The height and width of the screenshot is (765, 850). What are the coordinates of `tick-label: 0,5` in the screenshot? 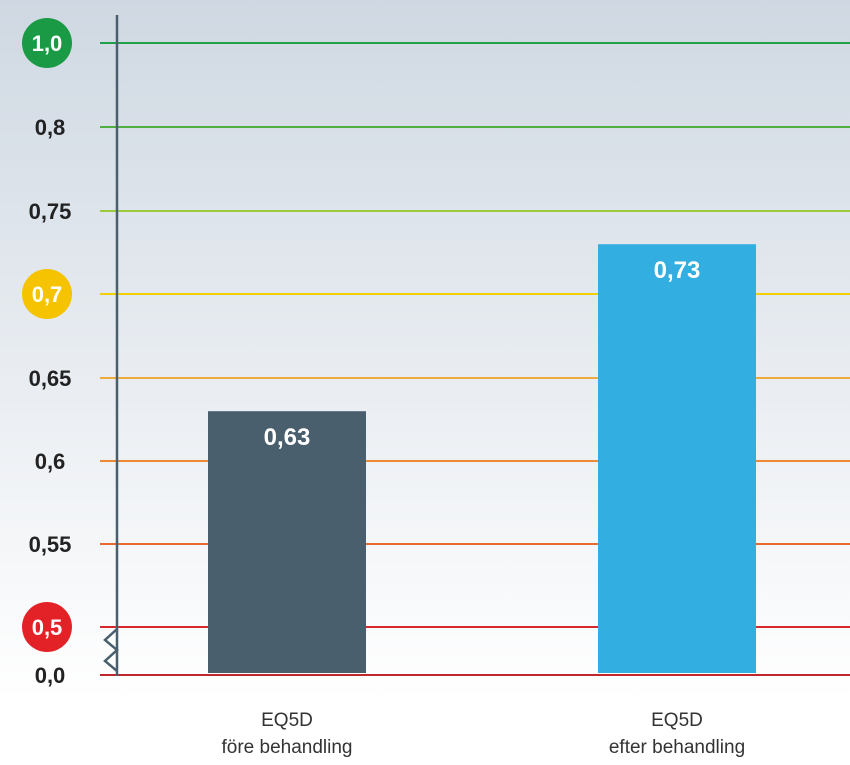 It's located at (47, 627).